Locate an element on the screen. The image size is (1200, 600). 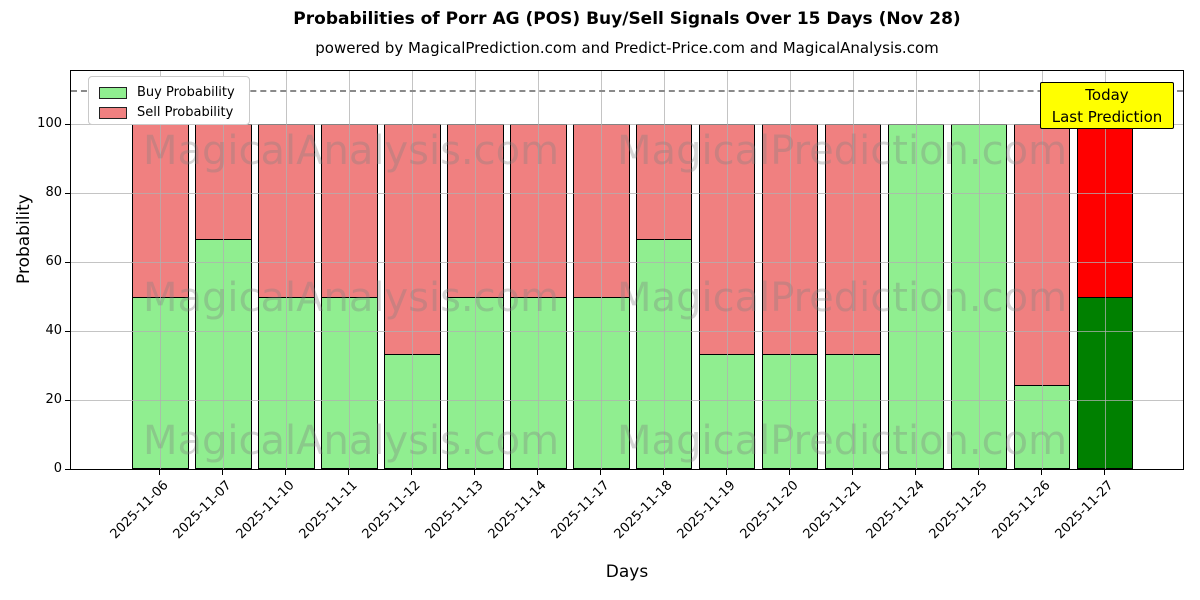
threshold-dashed-line is located at coordinates (627, 90).